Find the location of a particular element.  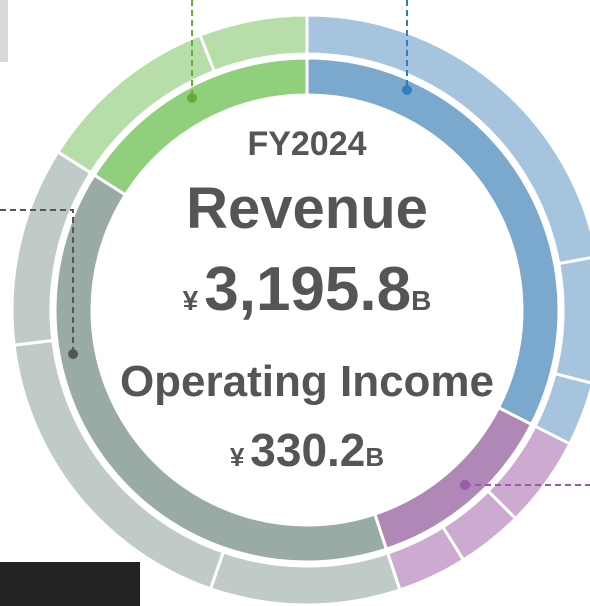

metric-label: Revenue is located at coordinates (307, 208).